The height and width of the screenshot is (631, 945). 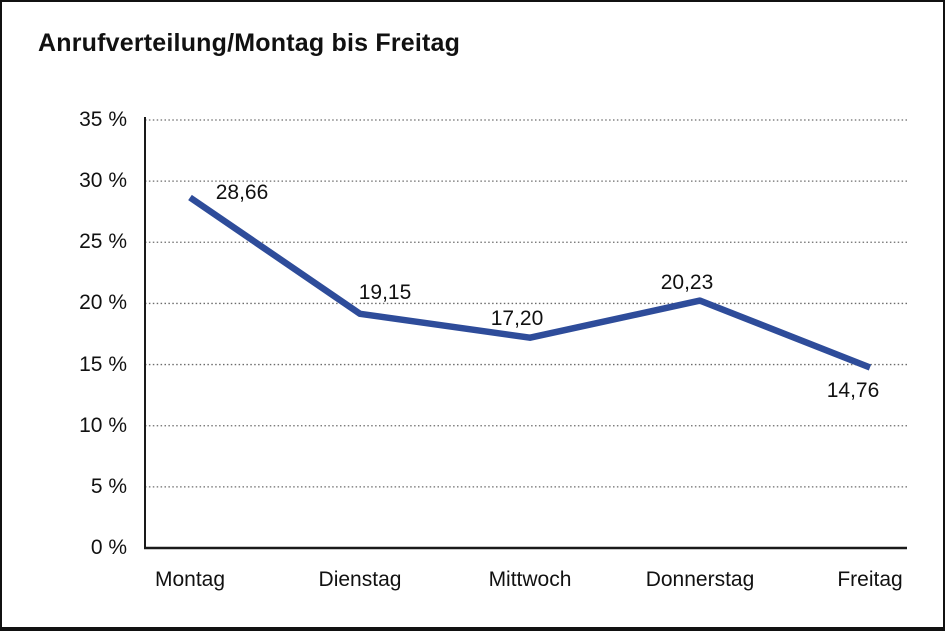 What do you see at coordinates (103, 303) in the screenshot?
I see `y-tick-label: 20 %` at bounding box center [103, 303].